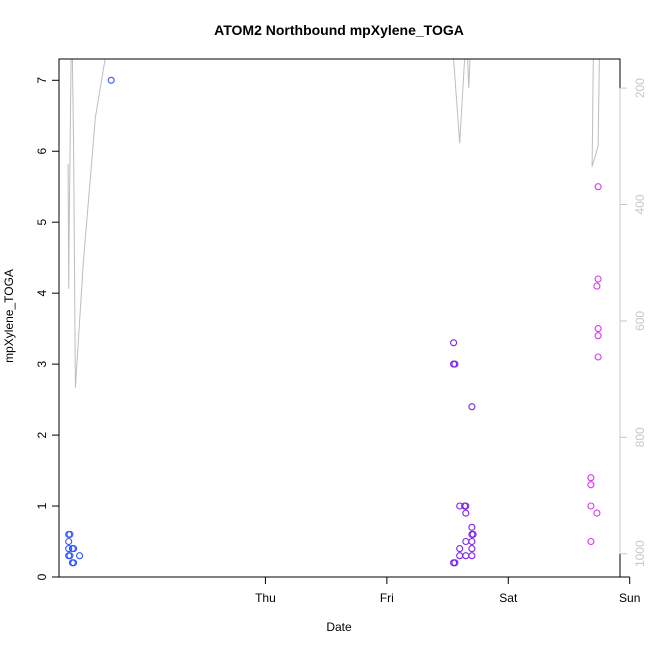  What do you see at coordinates (42, 505) in the screenshot?
I see `y-tick-label-1: 1` at bounding box center [42, 505].